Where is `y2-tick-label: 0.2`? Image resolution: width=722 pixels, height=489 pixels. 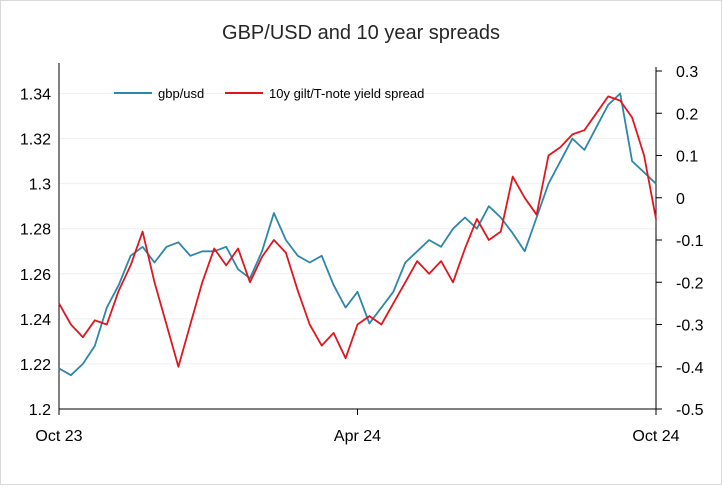
y2-tick-label: 0.2 is located at coordinates (687, 114).